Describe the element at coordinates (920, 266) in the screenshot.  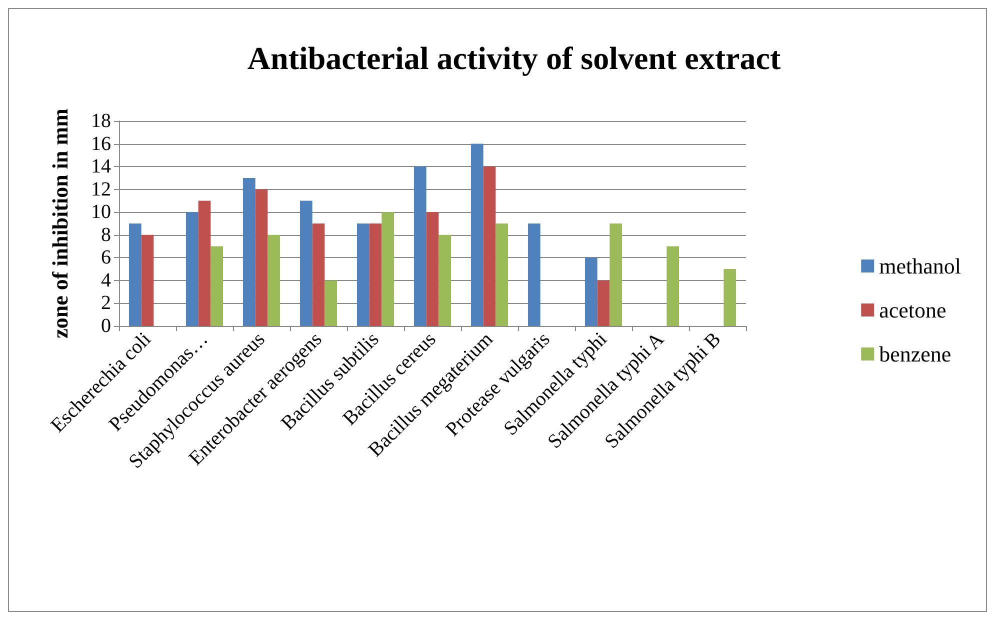
I see `legend-label: methanol` at that location.